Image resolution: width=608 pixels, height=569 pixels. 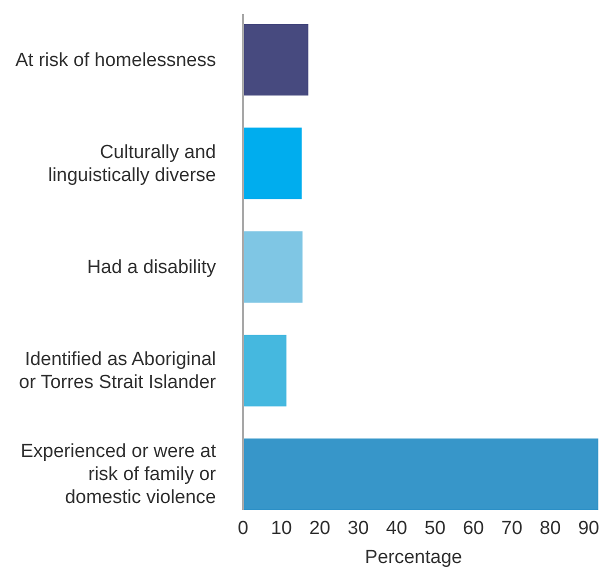 I want to click on y-tick-label: Experienced or were at risk of family or domestic violence, so click(x=118, y=474).